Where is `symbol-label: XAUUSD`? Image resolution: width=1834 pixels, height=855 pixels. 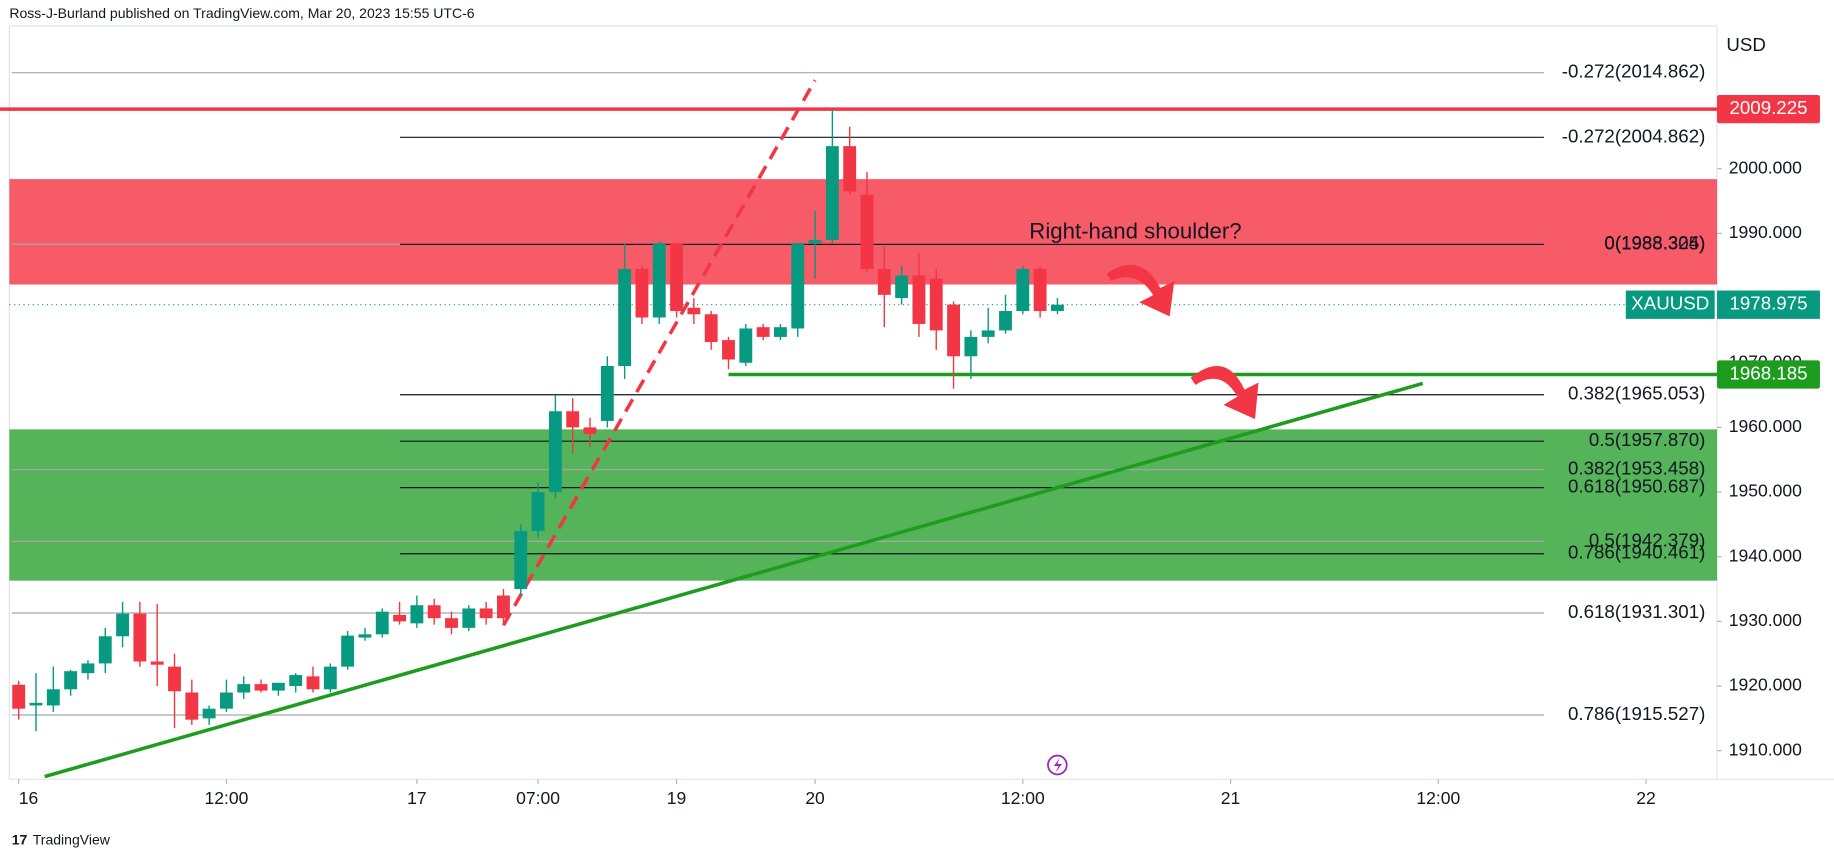 symbol-label: XAUUSD is located at coordinates (1670, 303).